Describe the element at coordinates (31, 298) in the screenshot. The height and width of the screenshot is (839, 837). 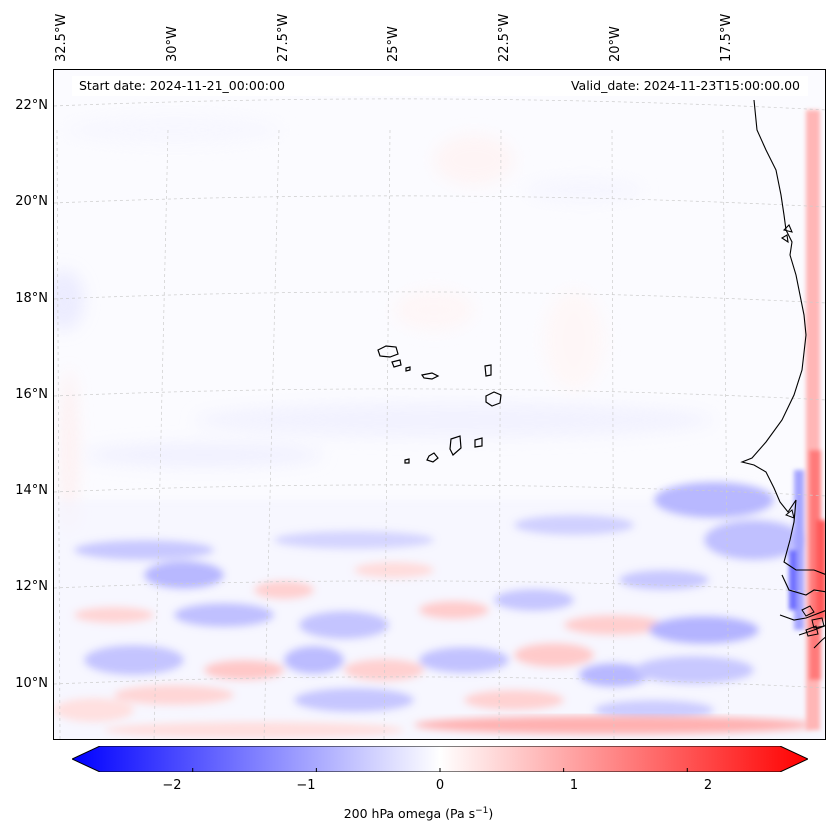
I see `lat-label-18n: 18°N` at that location.